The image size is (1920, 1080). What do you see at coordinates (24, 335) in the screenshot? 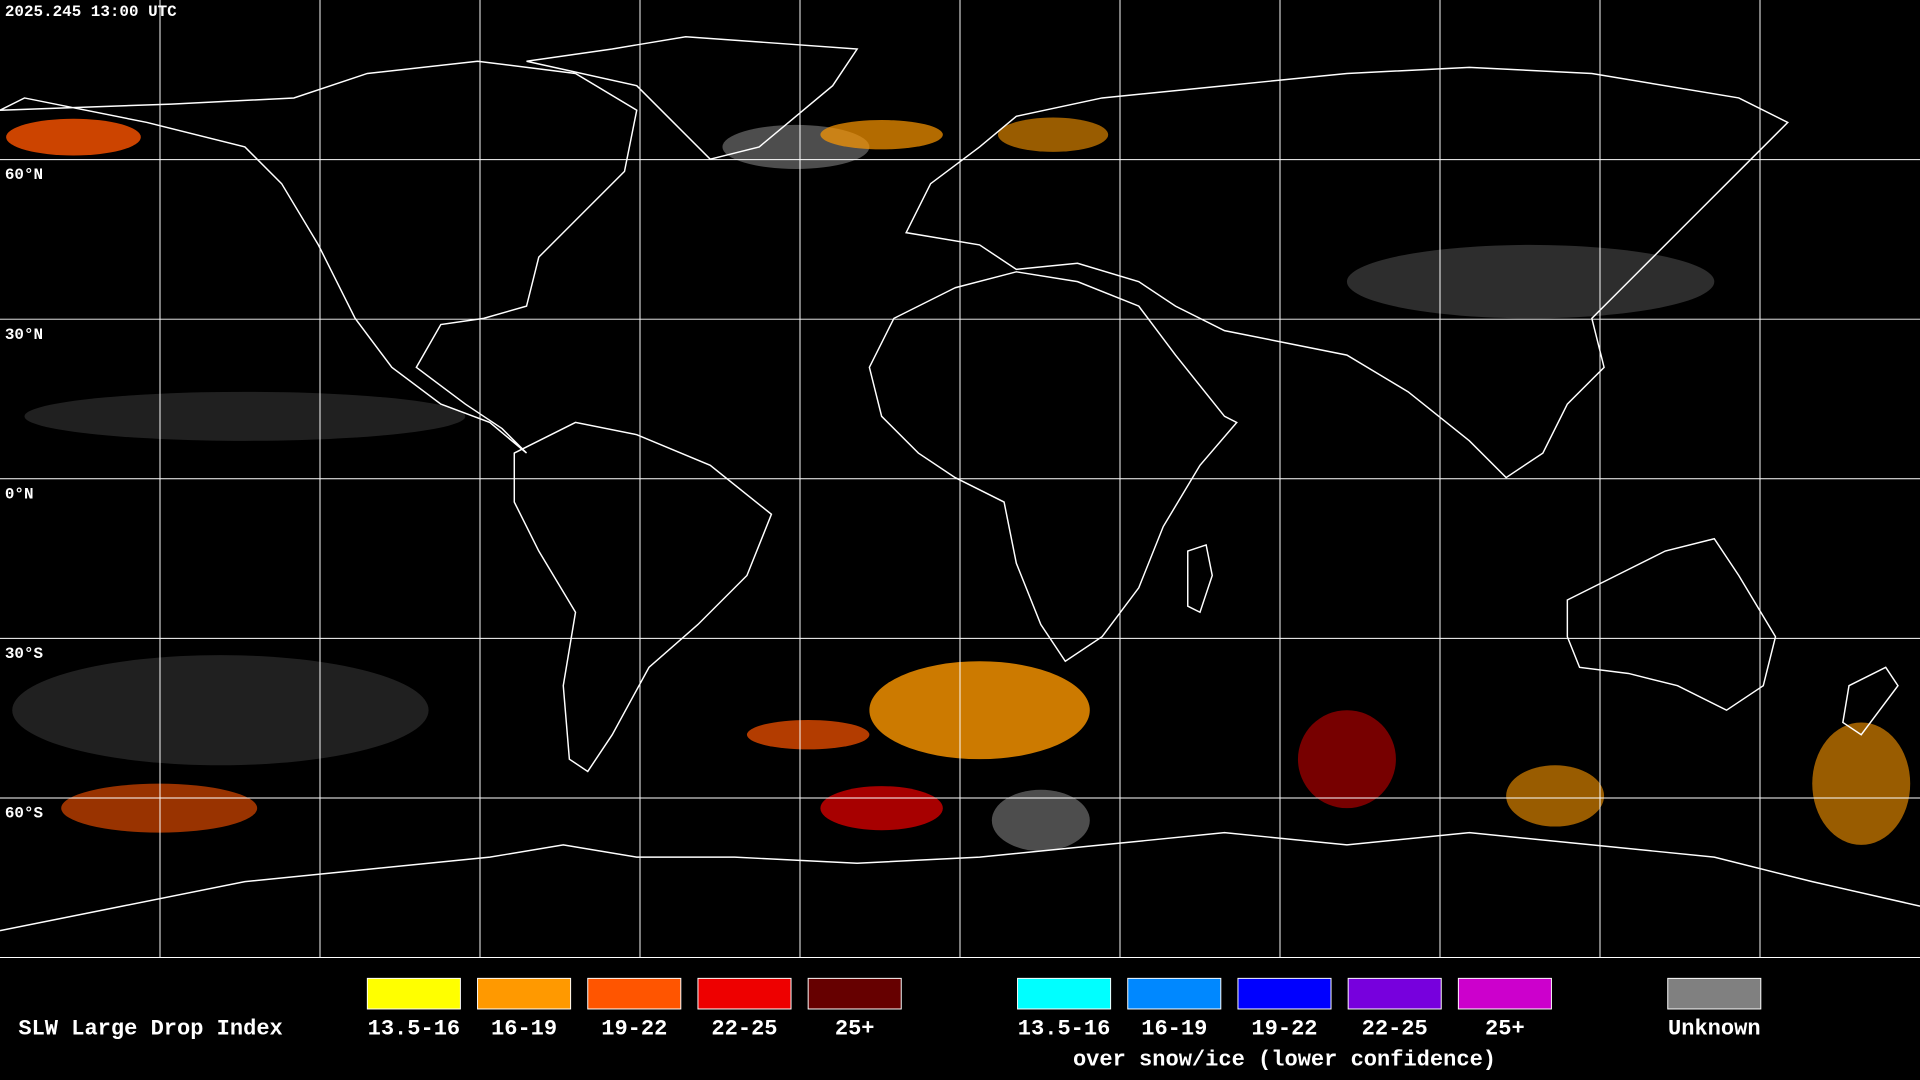
I see `latitude-label: 30°N` at bounding box center [24, 335].